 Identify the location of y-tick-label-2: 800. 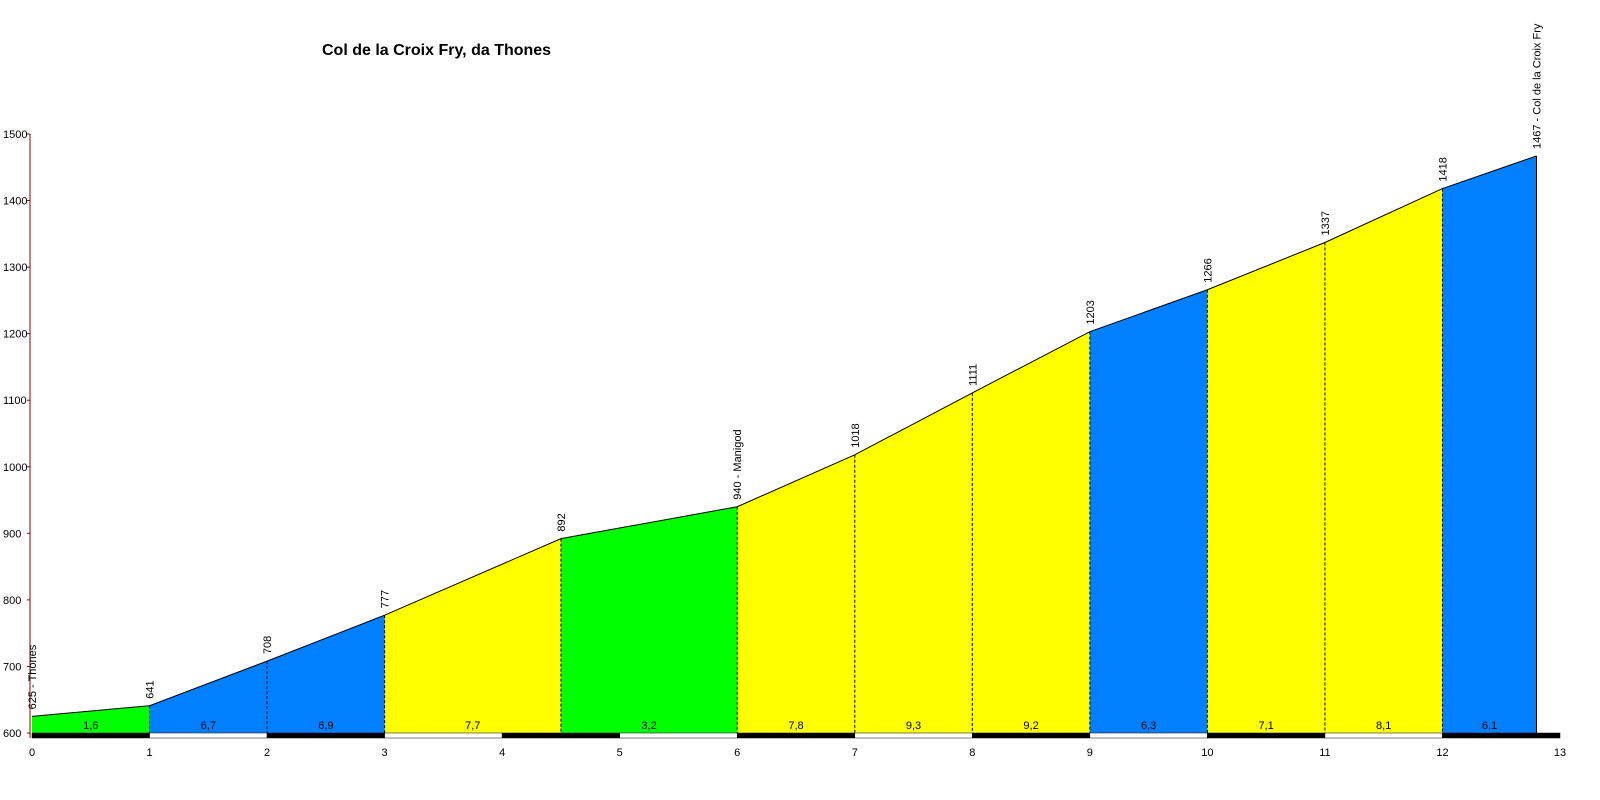
(12, 601).